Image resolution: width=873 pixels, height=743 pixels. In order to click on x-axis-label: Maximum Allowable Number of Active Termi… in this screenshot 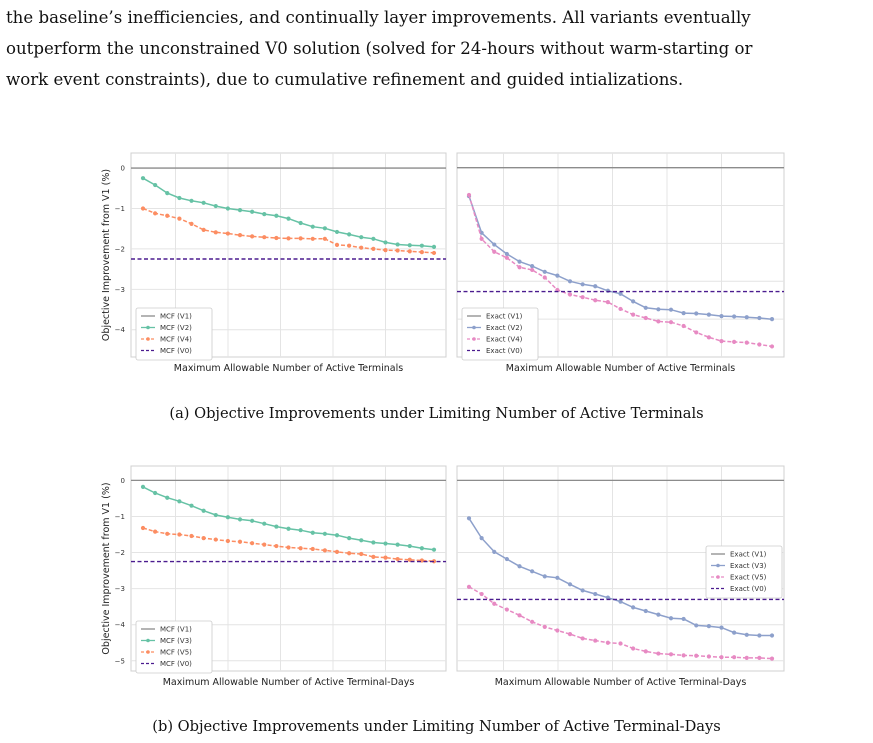, I will do `click(620, 368)`.